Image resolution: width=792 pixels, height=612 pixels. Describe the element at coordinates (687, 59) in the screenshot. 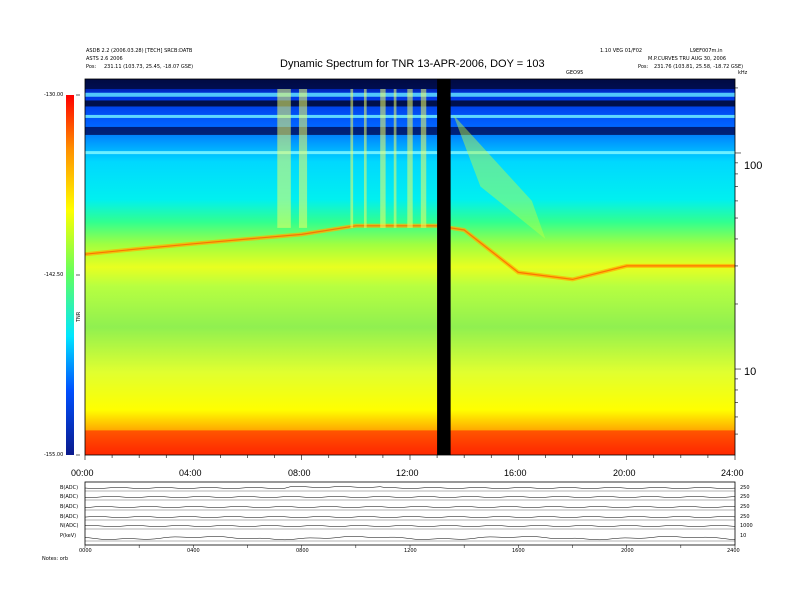

I see `header-right-line2: M.P.CURVES TRU AUG 30, 2006` at that location.